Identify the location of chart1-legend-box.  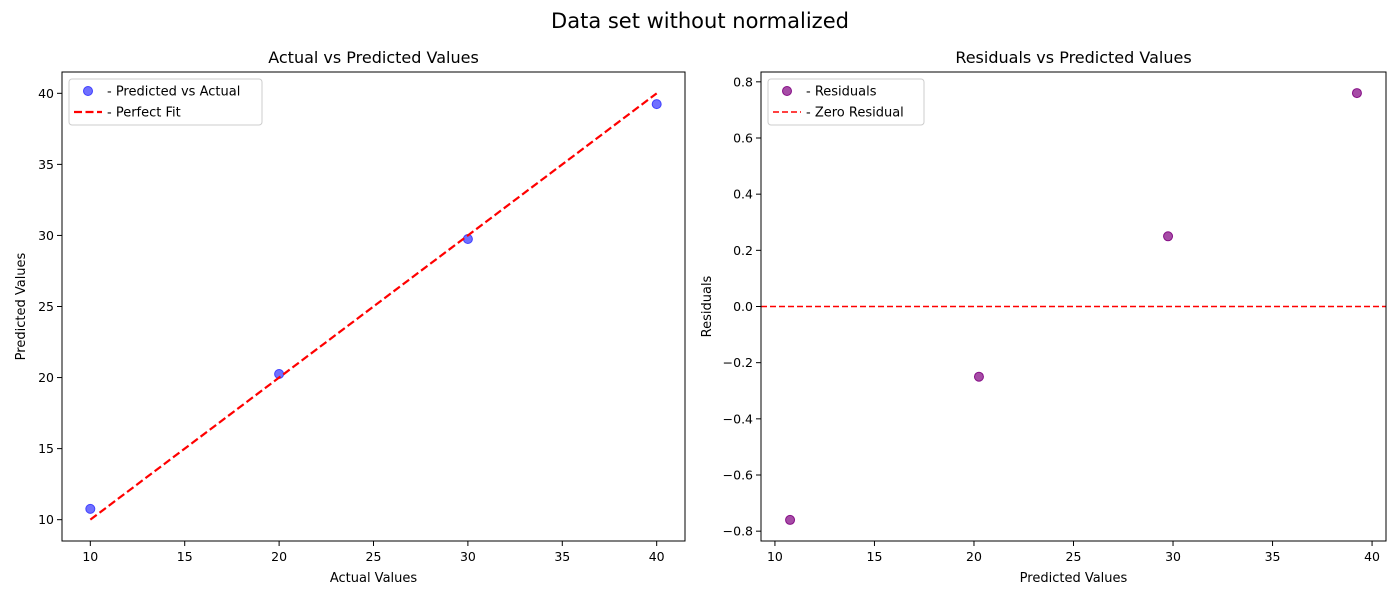
(846, 102).